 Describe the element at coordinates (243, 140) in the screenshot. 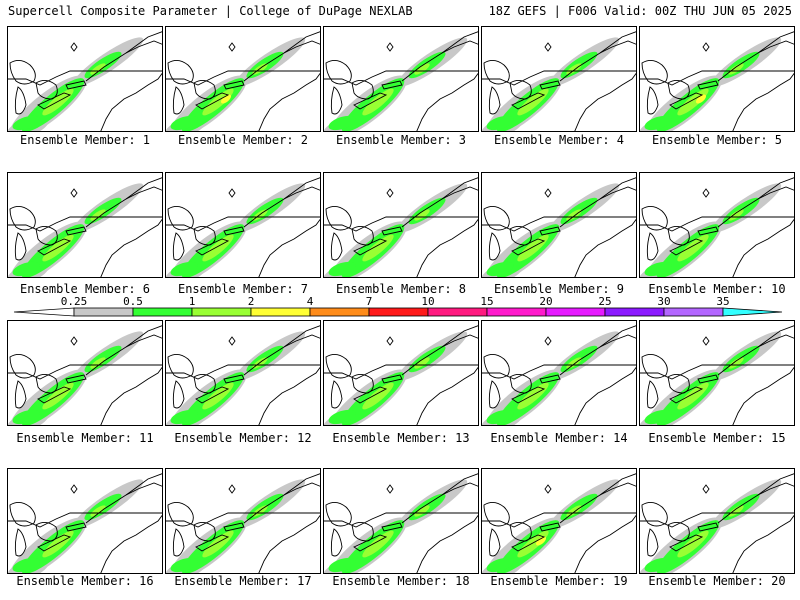

I see `ensemble-member-label: Ensemble Member: 2` at that location.